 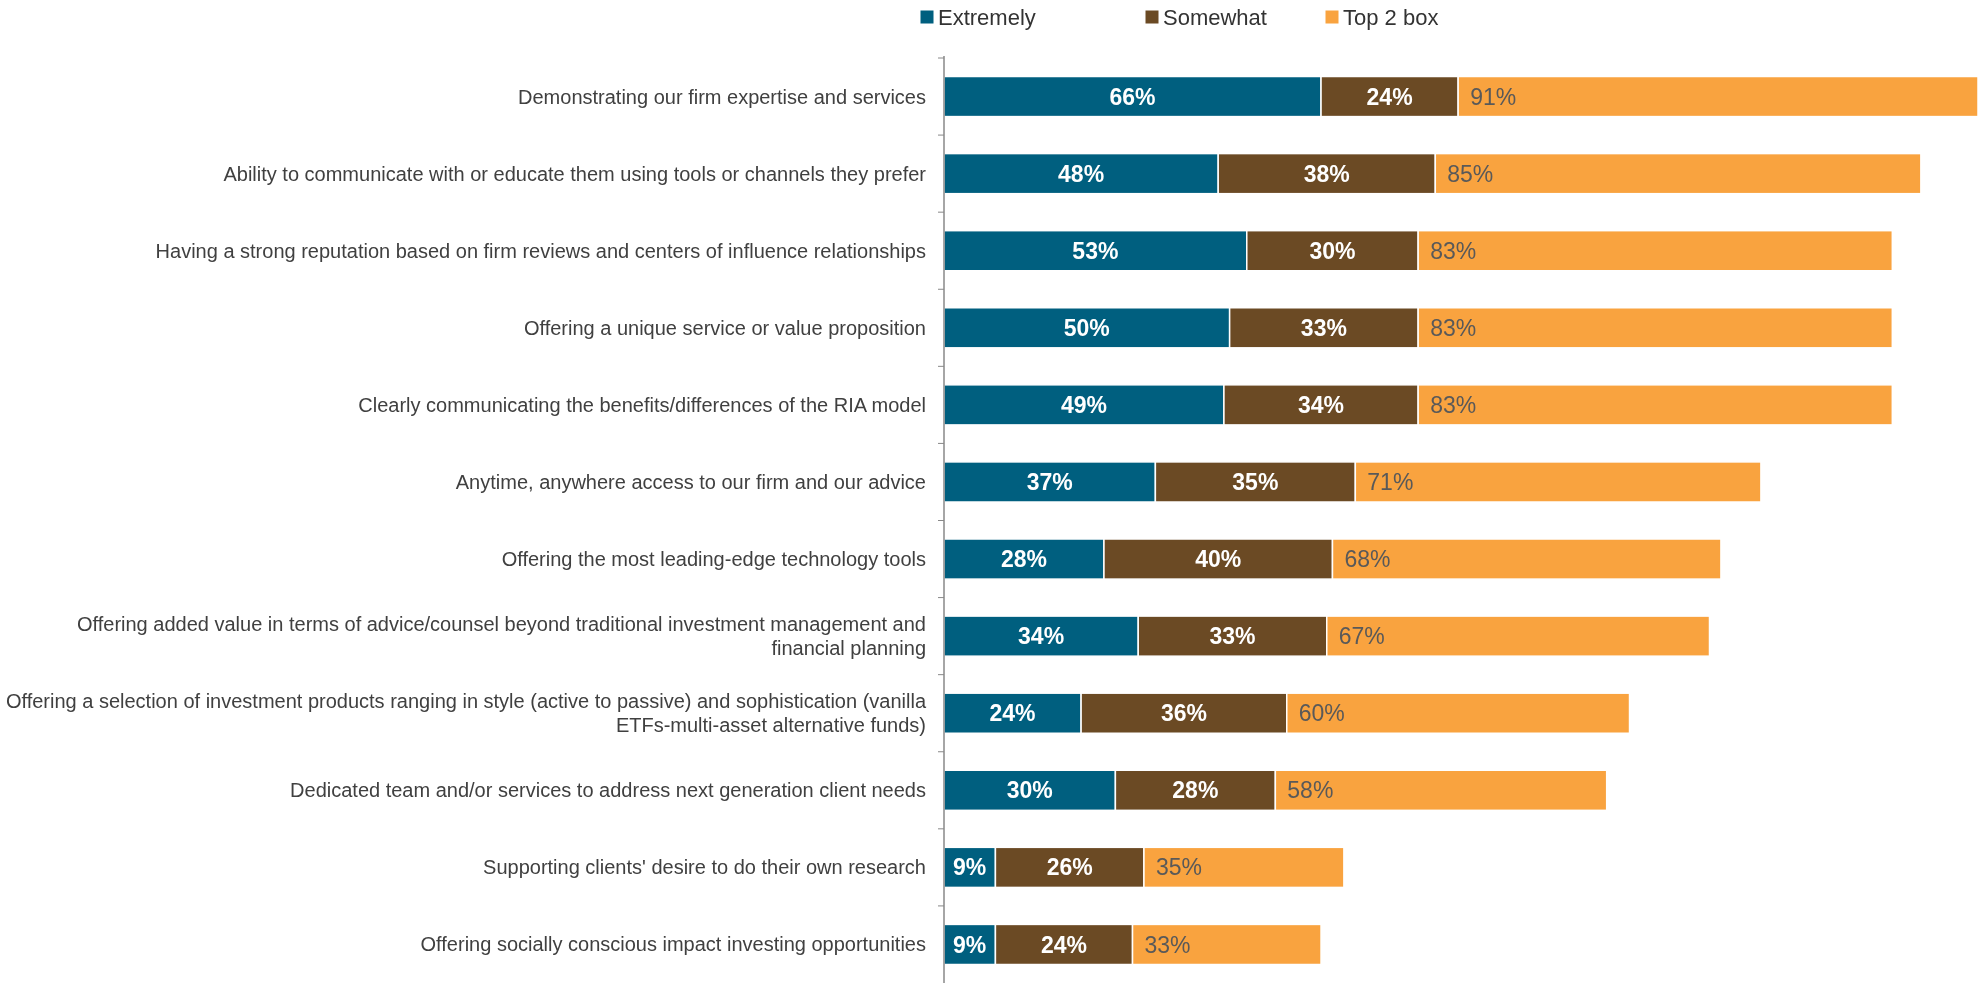 What do you see at coordinates (1083, 404) in the screenshot?
I see `data-label: 49%` at bounding box center [1083, 404].